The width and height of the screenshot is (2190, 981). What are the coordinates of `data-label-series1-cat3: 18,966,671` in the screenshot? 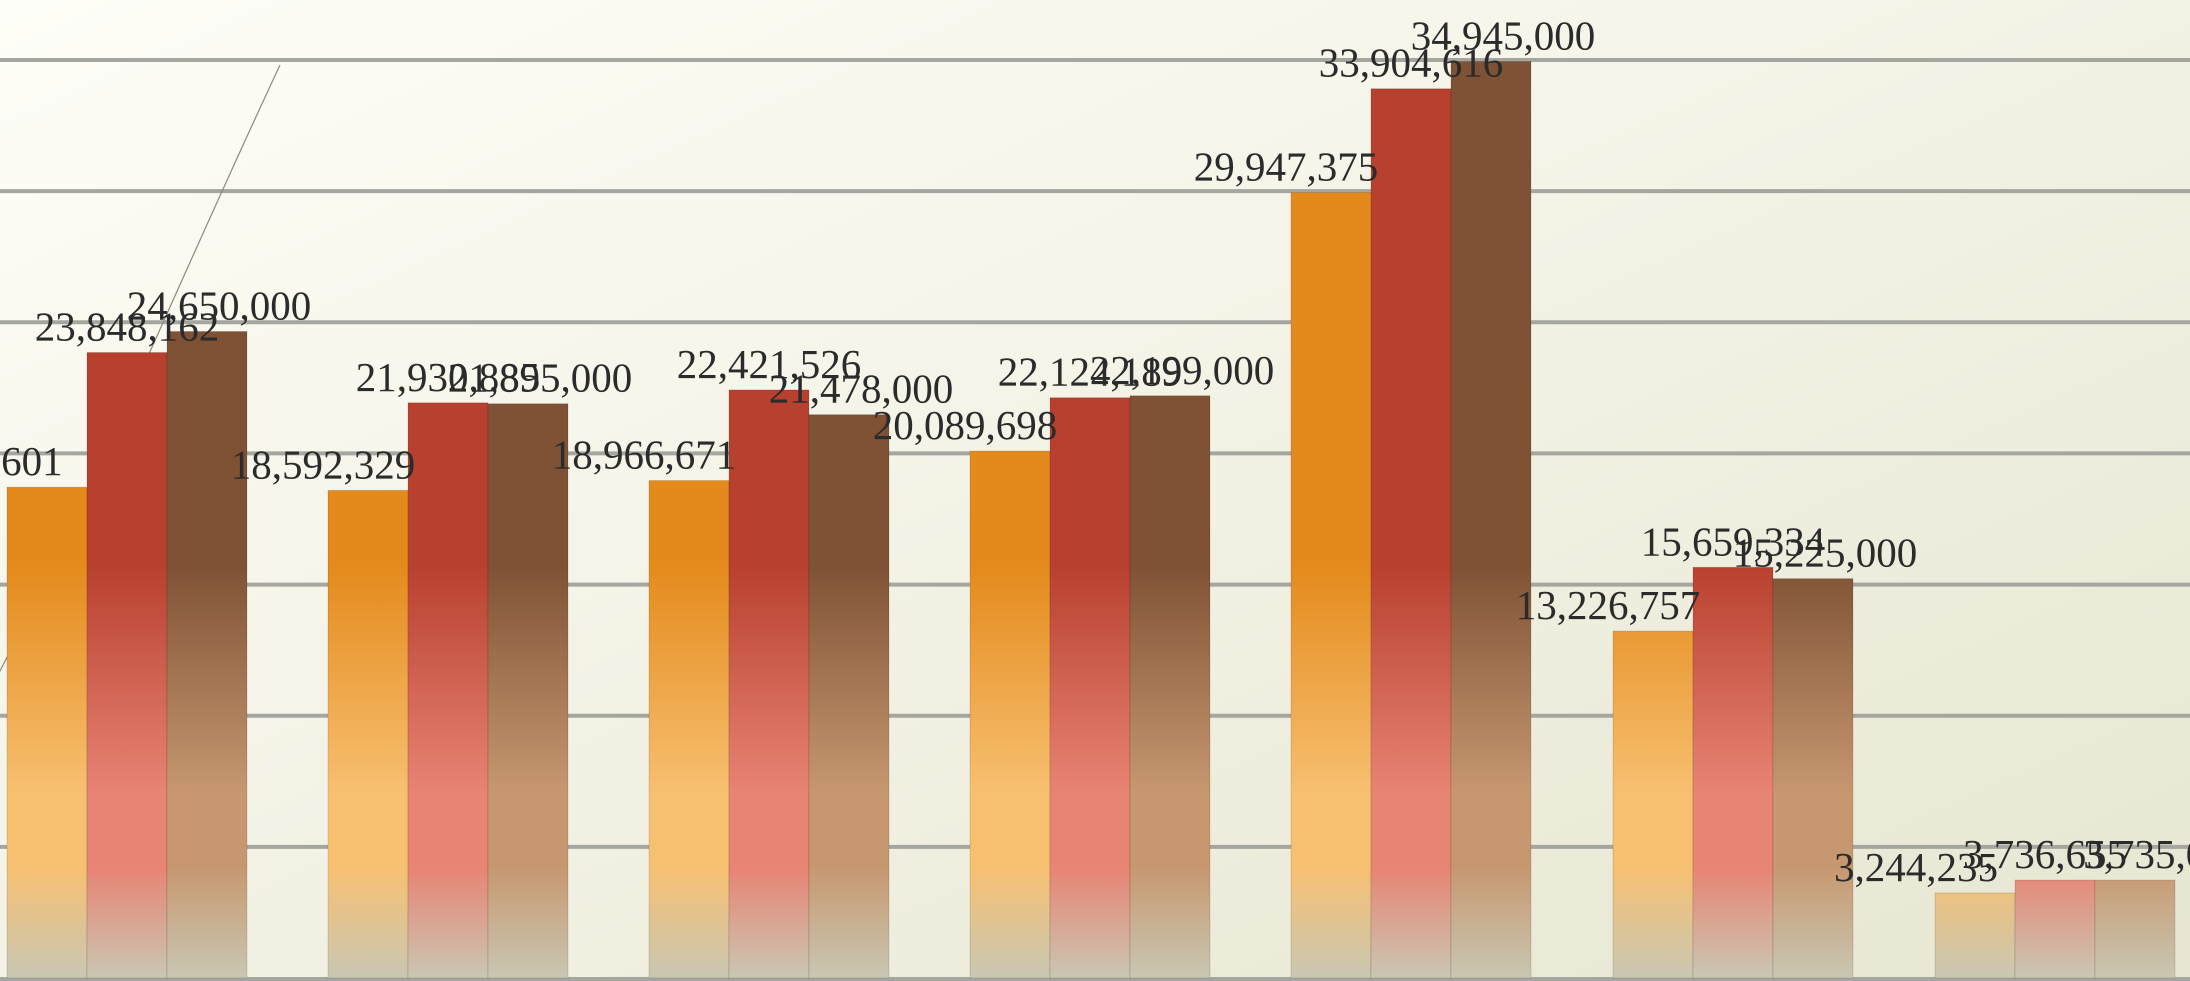 It's located at (644, 455).